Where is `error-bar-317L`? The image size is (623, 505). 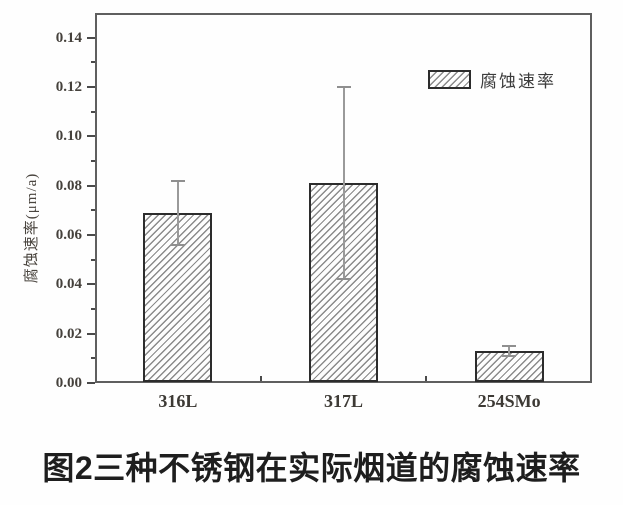 error-bar-317L is located at coordinates (343, 183).